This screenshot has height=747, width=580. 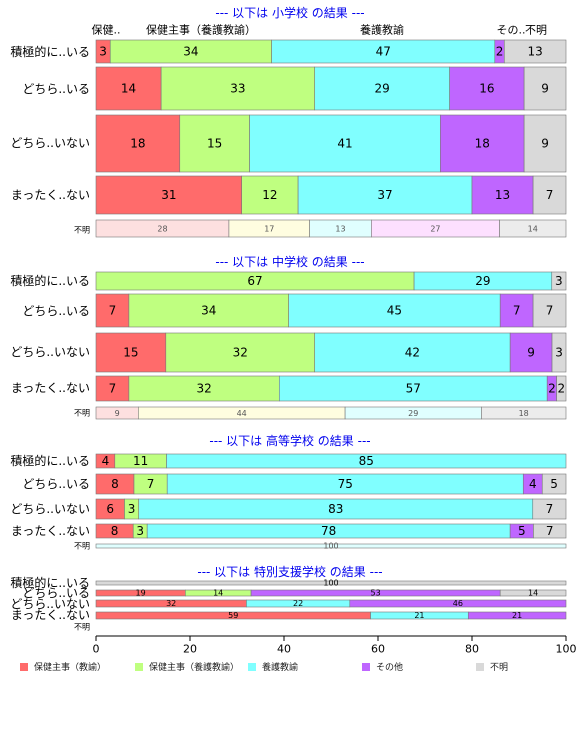 I want to click on legend-item-health-yogo: 保健主事（養護教諭）, so click(x=187, y=666).